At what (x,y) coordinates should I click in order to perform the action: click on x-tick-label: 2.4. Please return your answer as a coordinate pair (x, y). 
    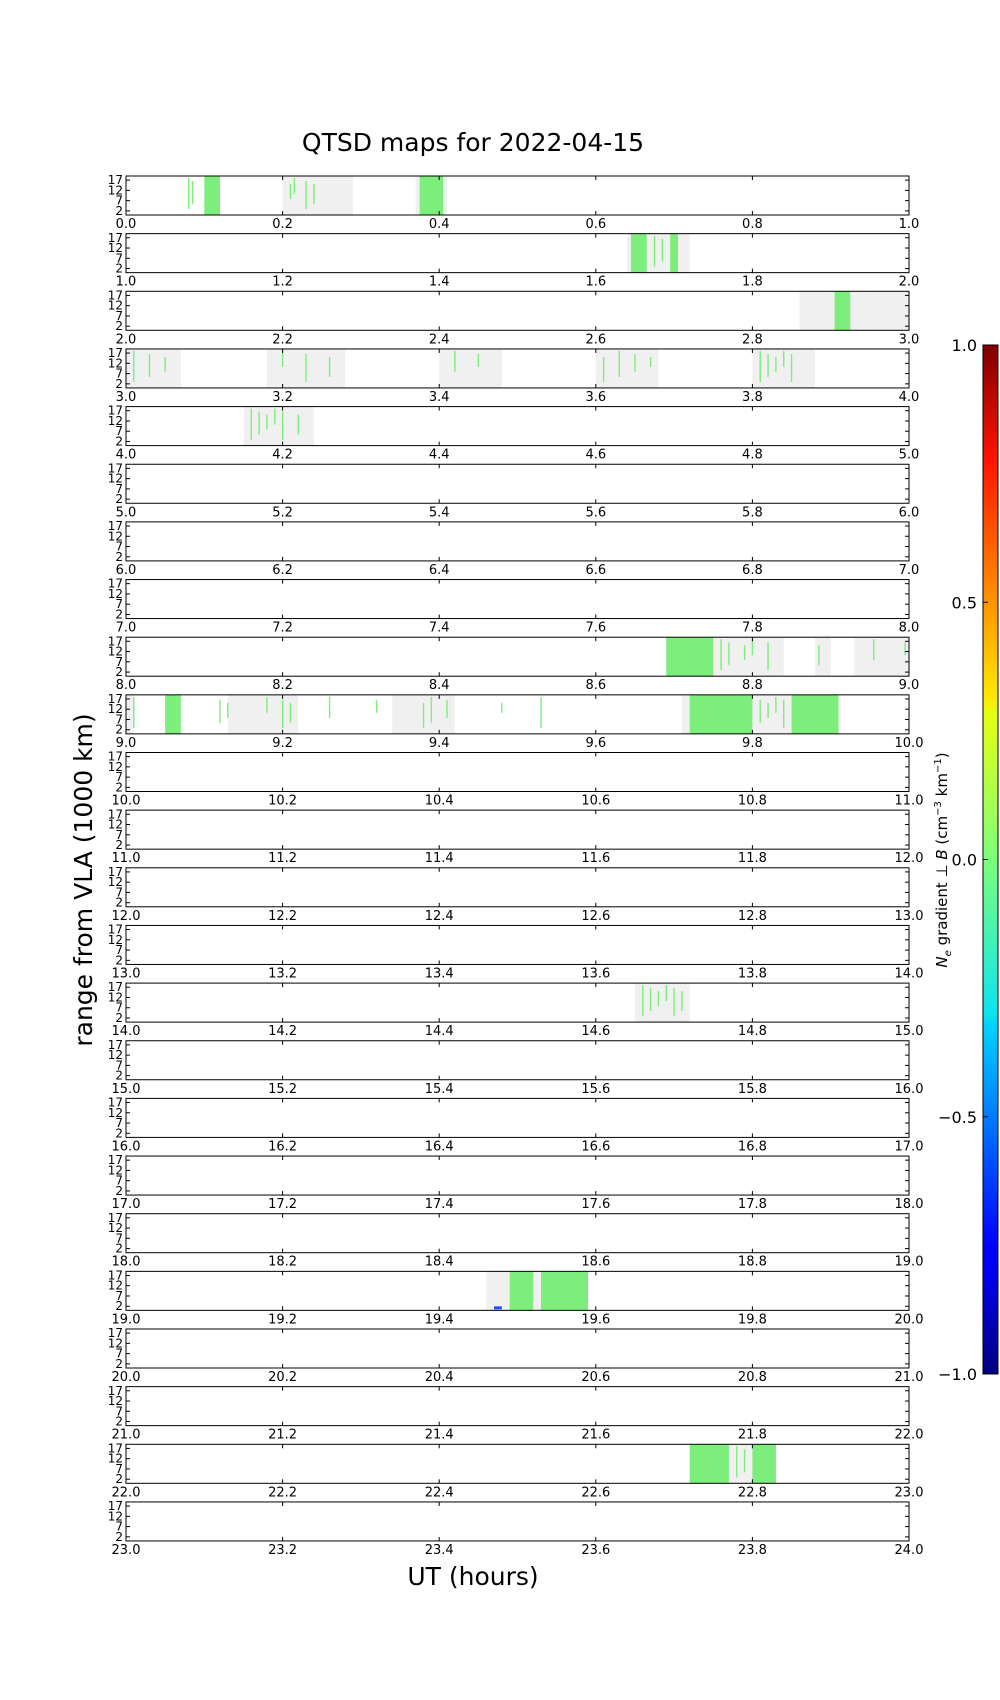
    Looking at the image, I should click on (439, 339).